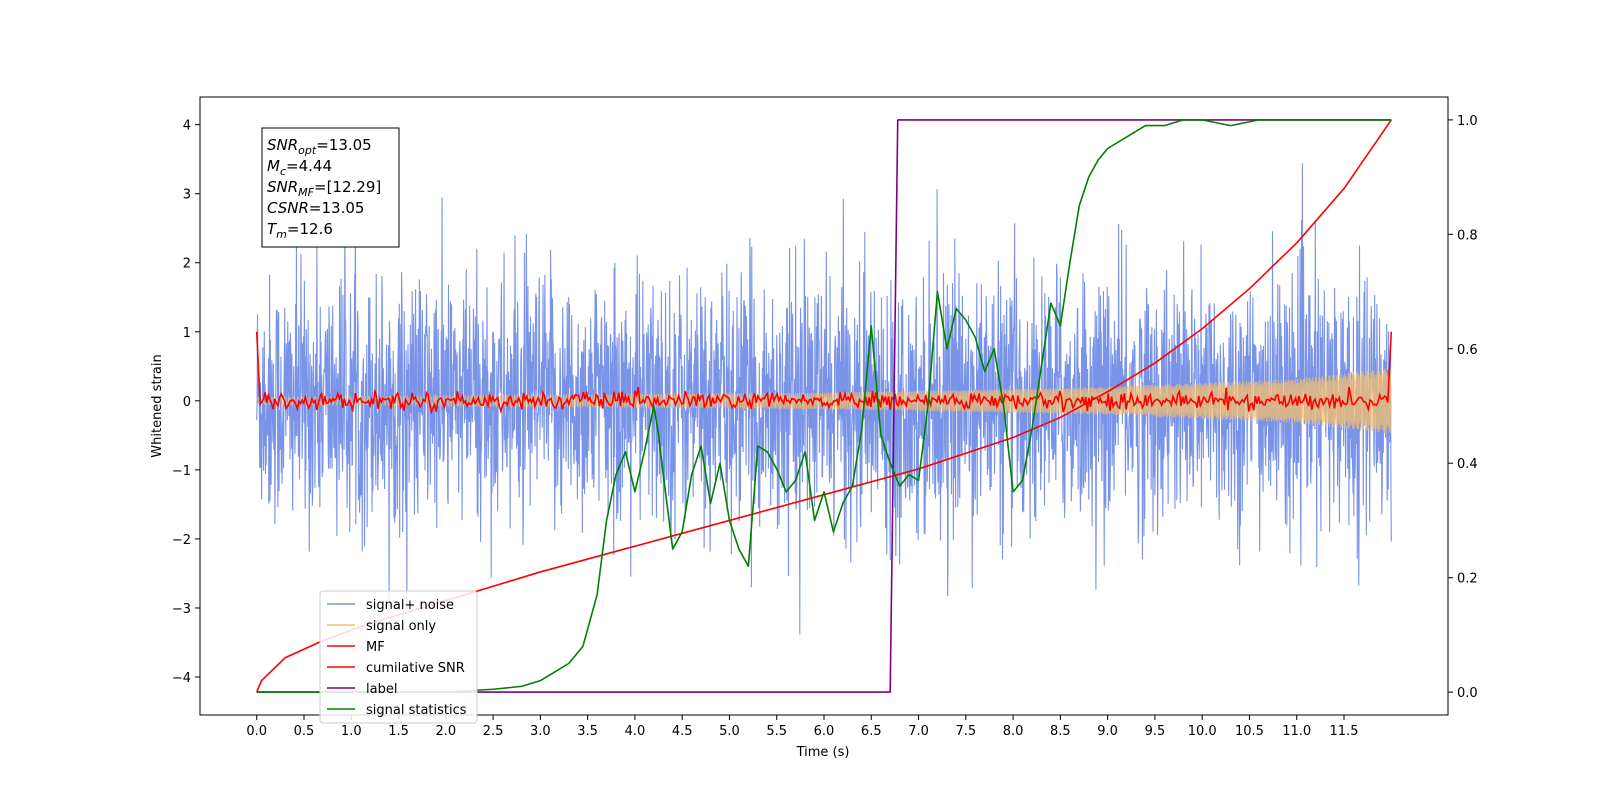 This screenshot has height=800, width=1600. Describe the element at coordinates (682, 731) in the screenshot. I see `x-tick-label: 4.5` at that location.